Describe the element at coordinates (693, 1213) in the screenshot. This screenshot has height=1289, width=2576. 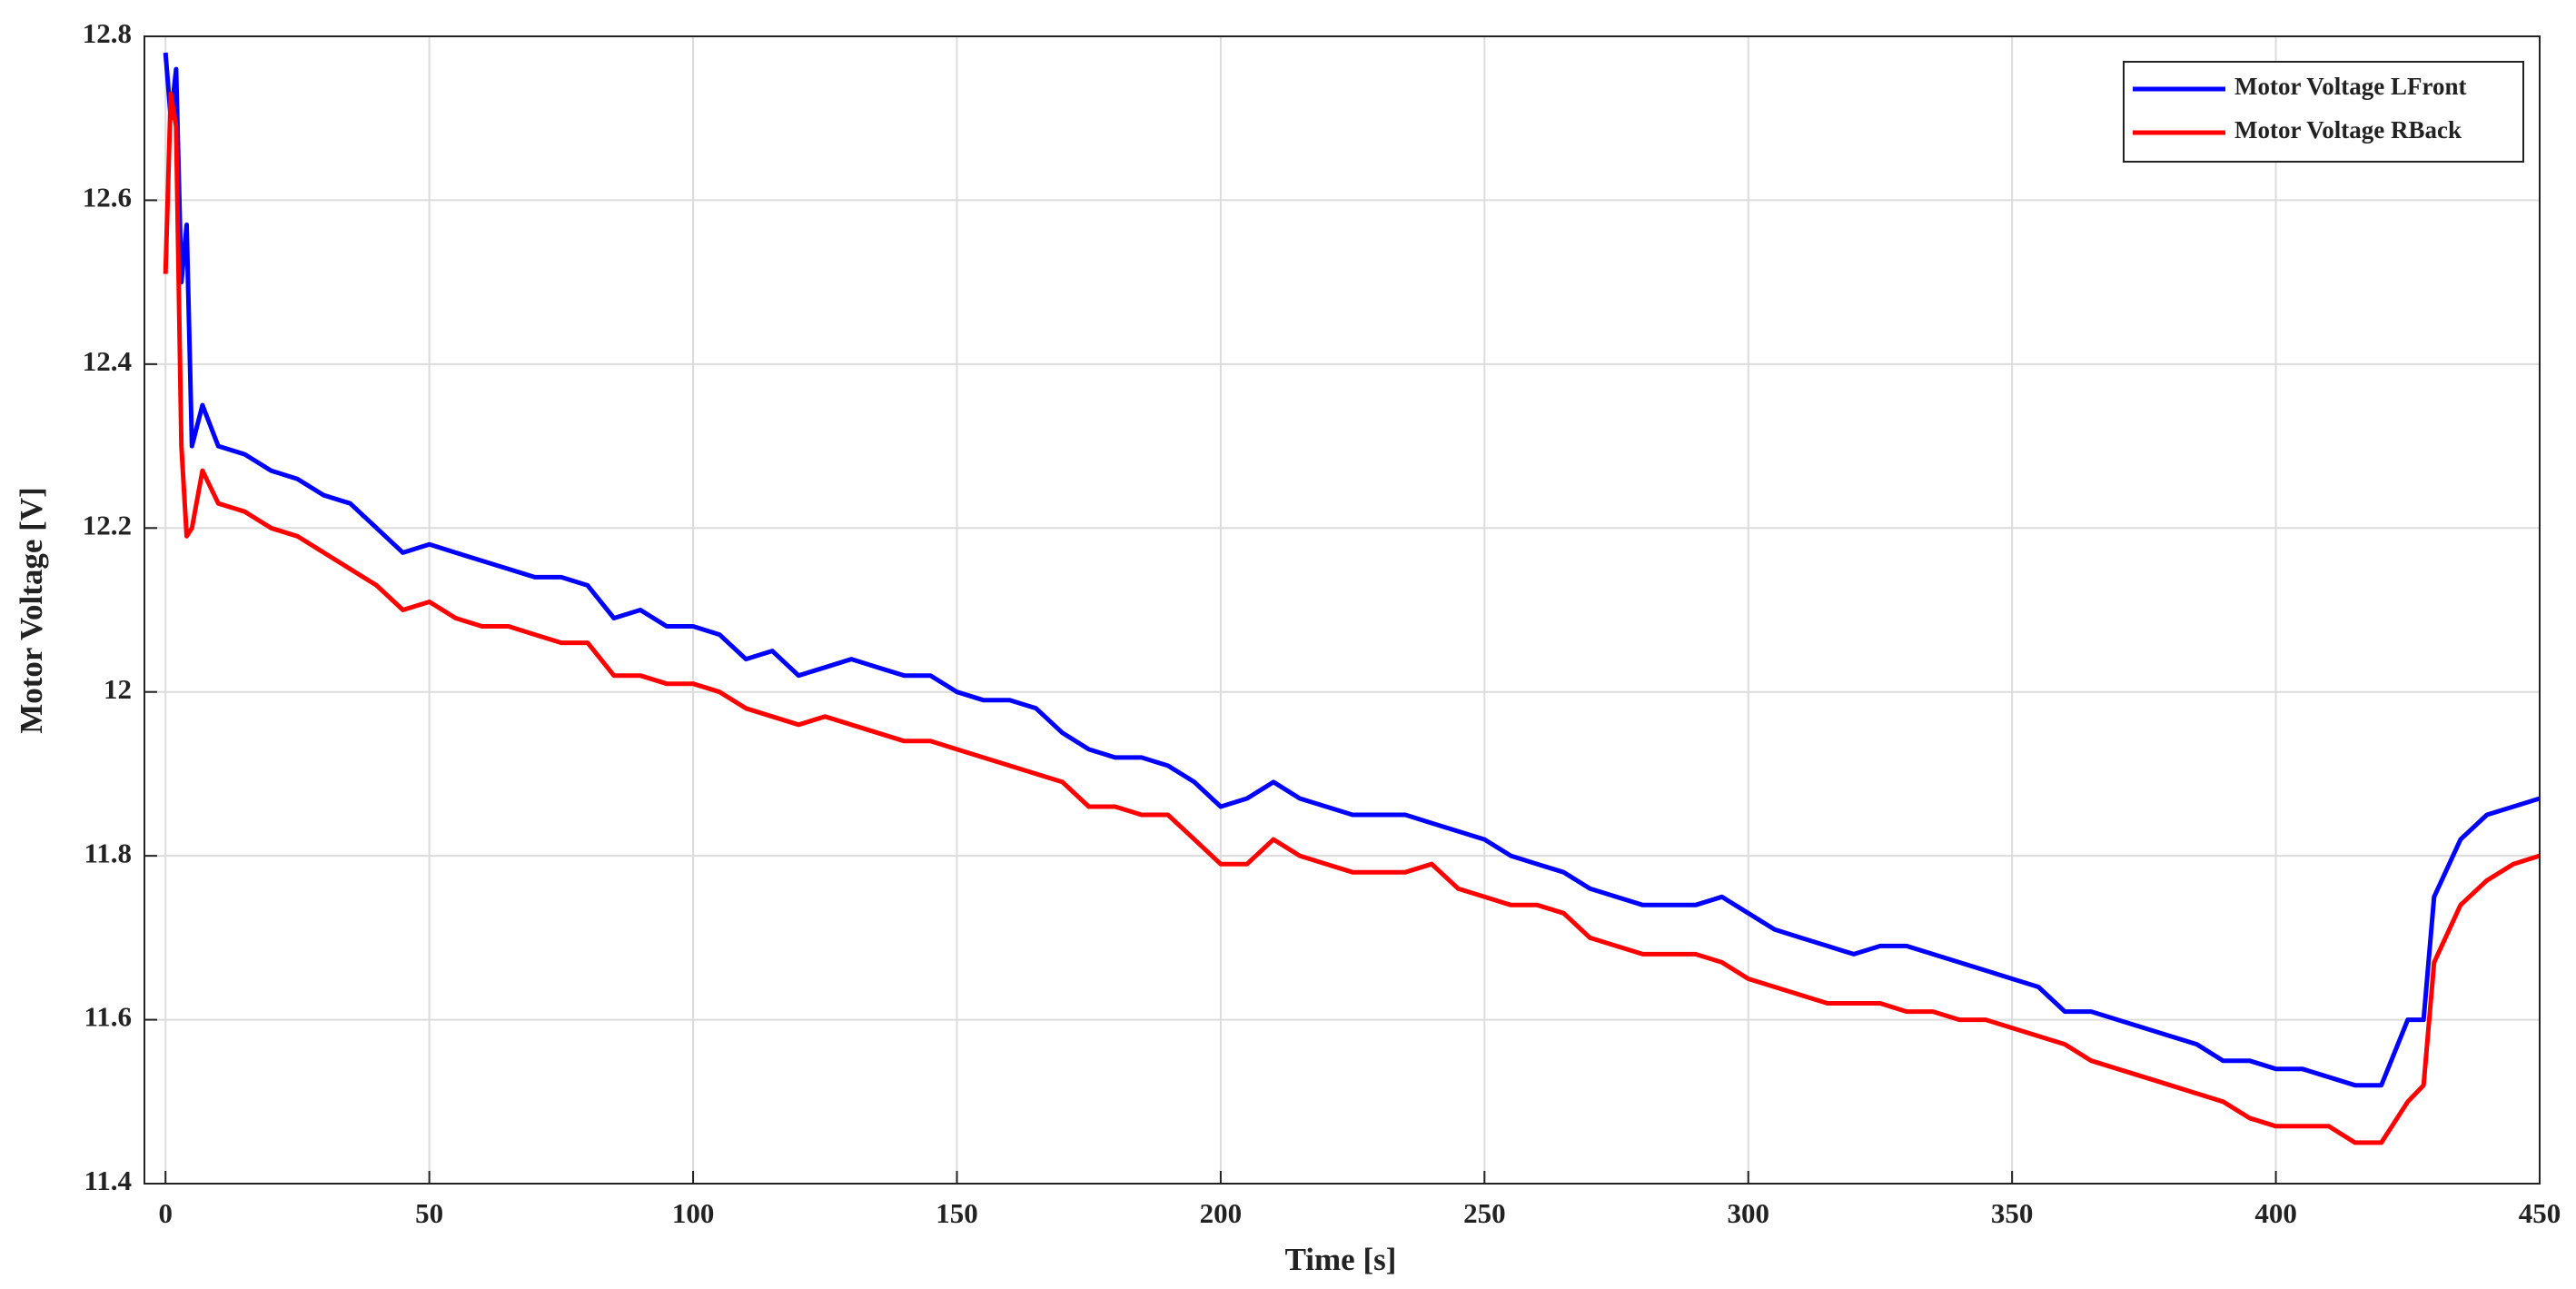
I see `x-tick-label: 100` at that location.